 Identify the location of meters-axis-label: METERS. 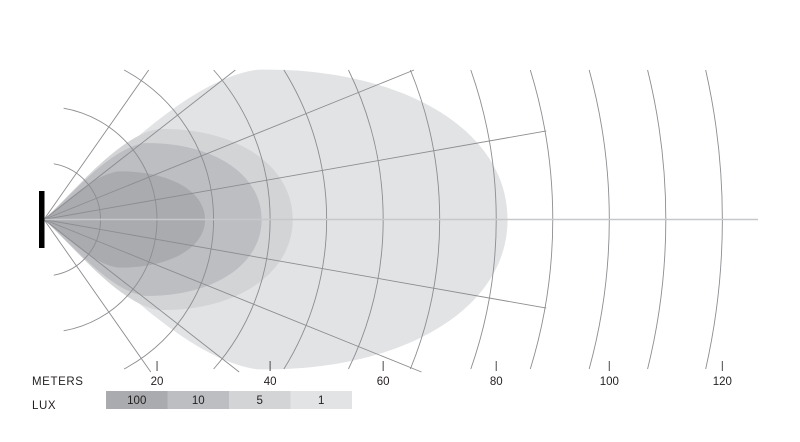
(58, 382).